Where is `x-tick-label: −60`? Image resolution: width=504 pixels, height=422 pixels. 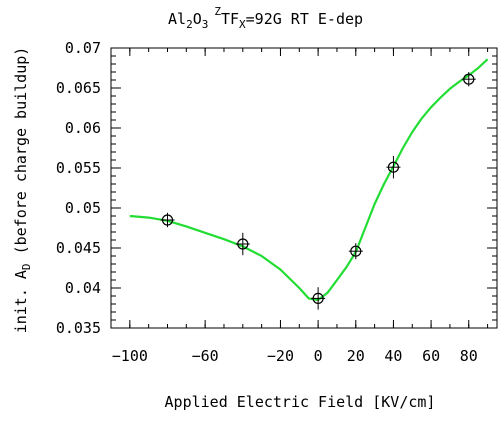
x-tick-label: −60 is located at coordinates (205, 356).